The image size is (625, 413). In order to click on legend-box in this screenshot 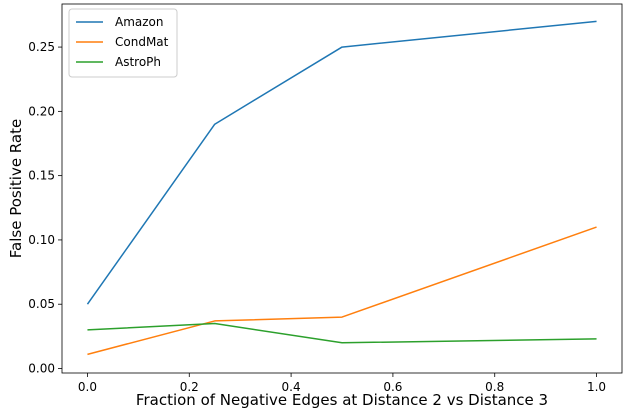, I will do `click(123, 43)`.